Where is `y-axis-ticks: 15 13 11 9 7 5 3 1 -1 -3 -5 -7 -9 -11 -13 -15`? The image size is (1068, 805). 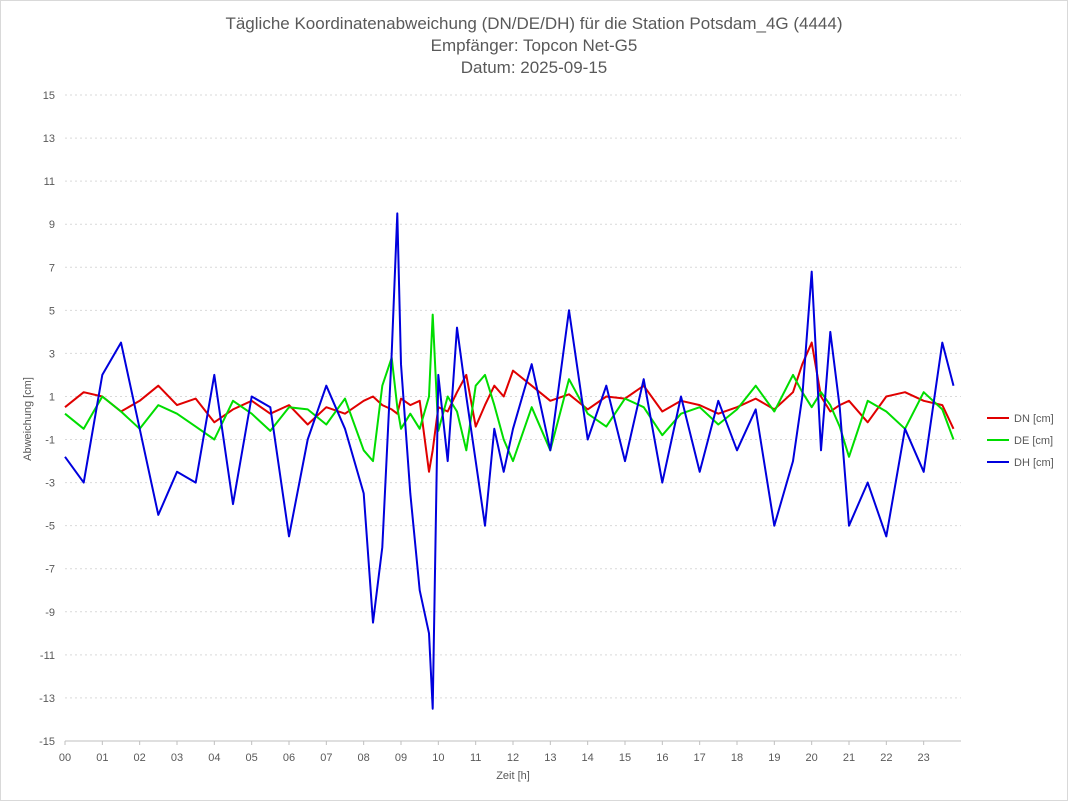
y-axis-ticks: 15 13 11 9 7 5 3 1 -1 -3 -5 -7 -9 -11 -13 -15 is located at coordinates (47, 419).